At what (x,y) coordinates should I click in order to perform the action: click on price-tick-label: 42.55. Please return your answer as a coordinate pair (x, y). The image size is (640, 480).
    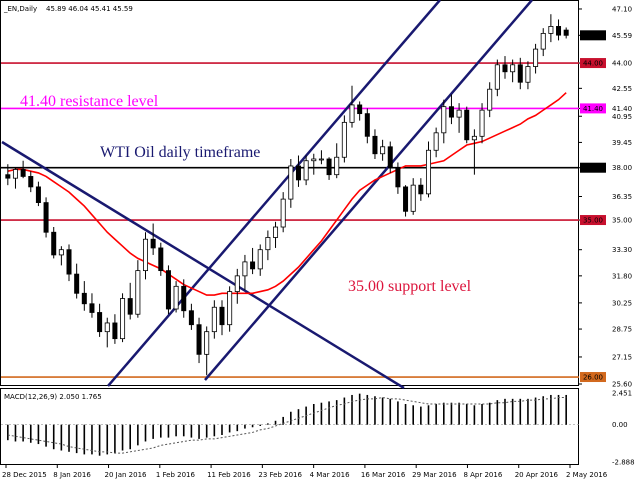
    Looking at the image, I should click on (622, 89).